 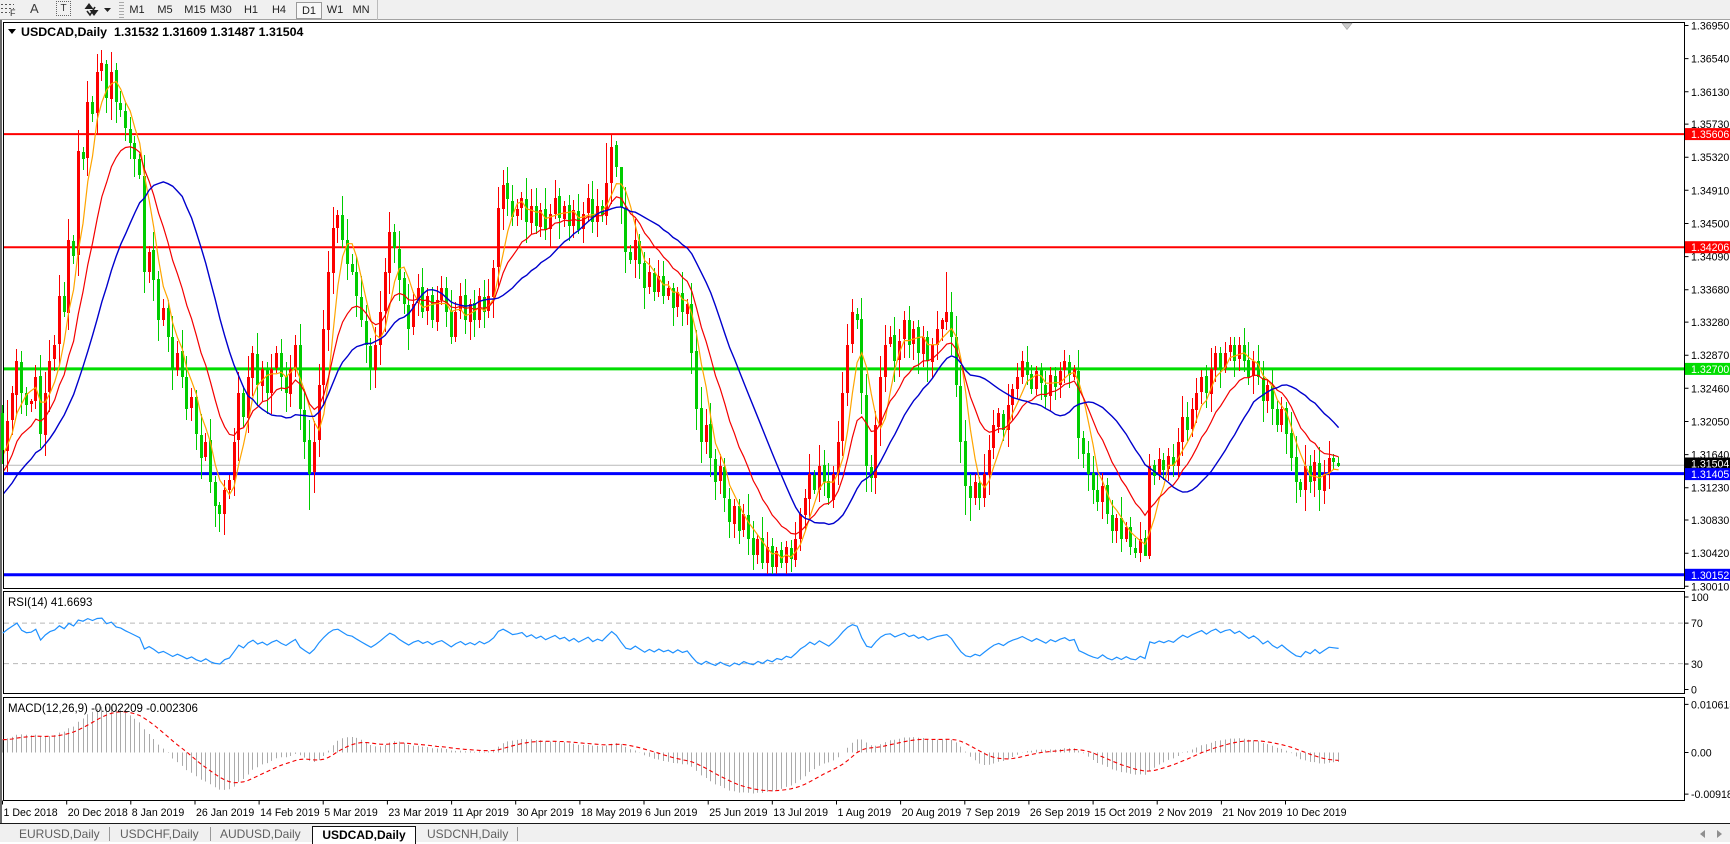 I want to click on svg-text: 1.32050, so click(x=1710, y=423).